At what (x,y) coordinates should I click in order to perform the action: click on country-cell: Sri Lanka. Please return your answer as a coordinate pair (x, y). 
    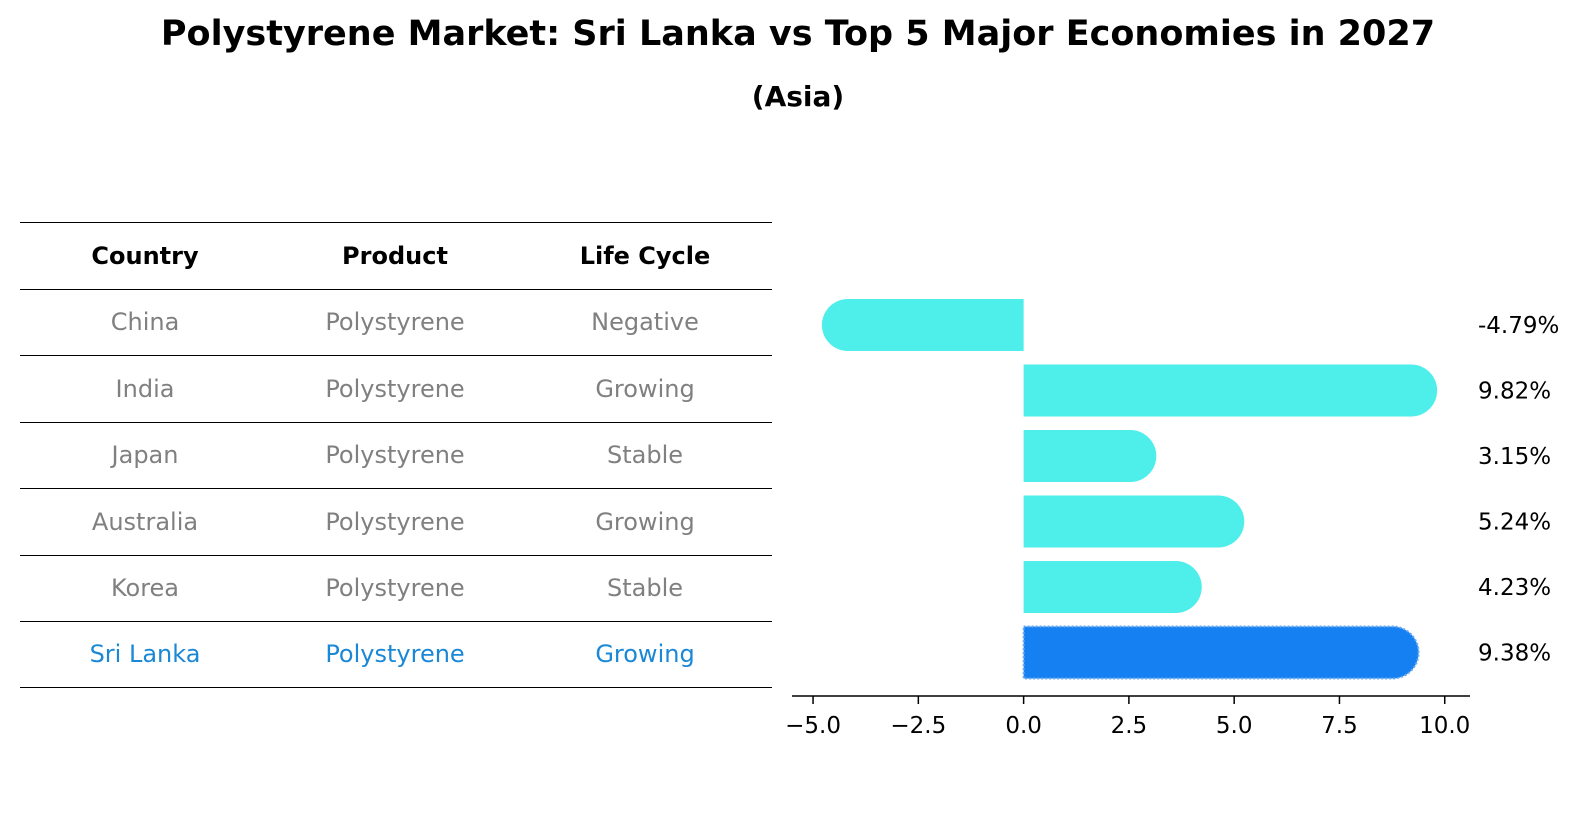
    Looking at the image, I should click on (145, 654).